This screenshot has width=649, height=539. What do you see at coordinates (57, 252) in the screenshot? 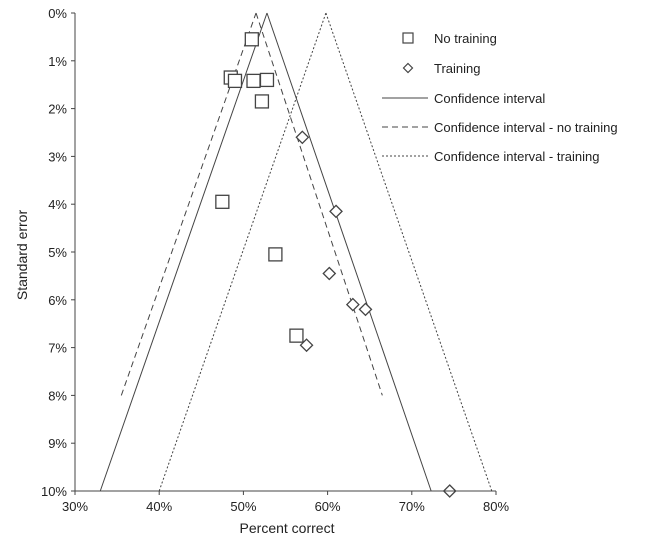
I see `y-tick-label: 5%` at bounding box center [57, 252].